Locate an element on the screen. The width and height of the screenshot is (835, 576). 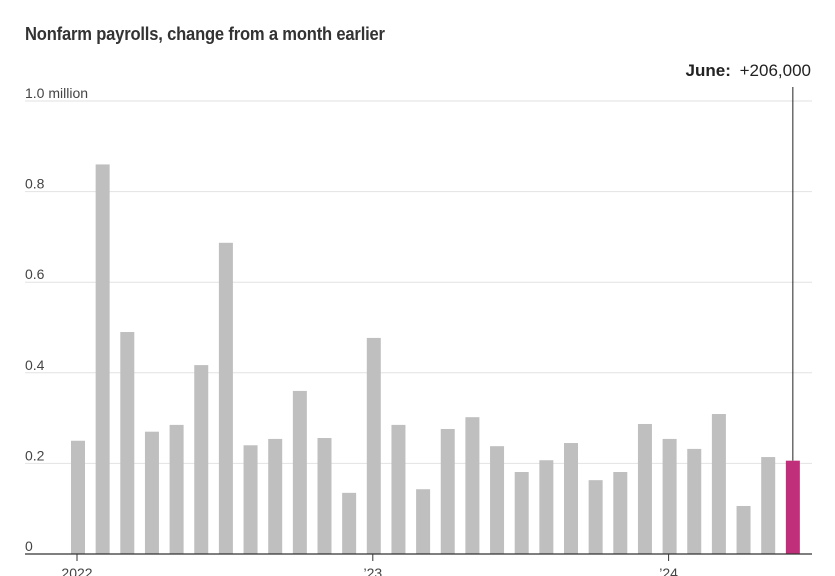
y-tick-label: 1.0 million is located at coordinates (56, 93).